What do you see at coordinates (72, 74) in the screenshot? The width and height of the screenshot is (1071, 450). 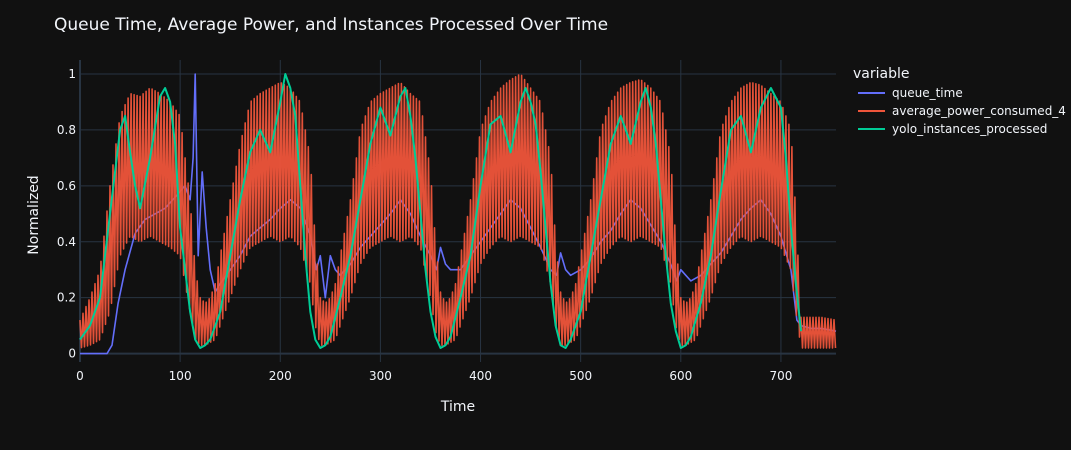 I see `y-tick-label: 1` at bounding box center [72, 74].